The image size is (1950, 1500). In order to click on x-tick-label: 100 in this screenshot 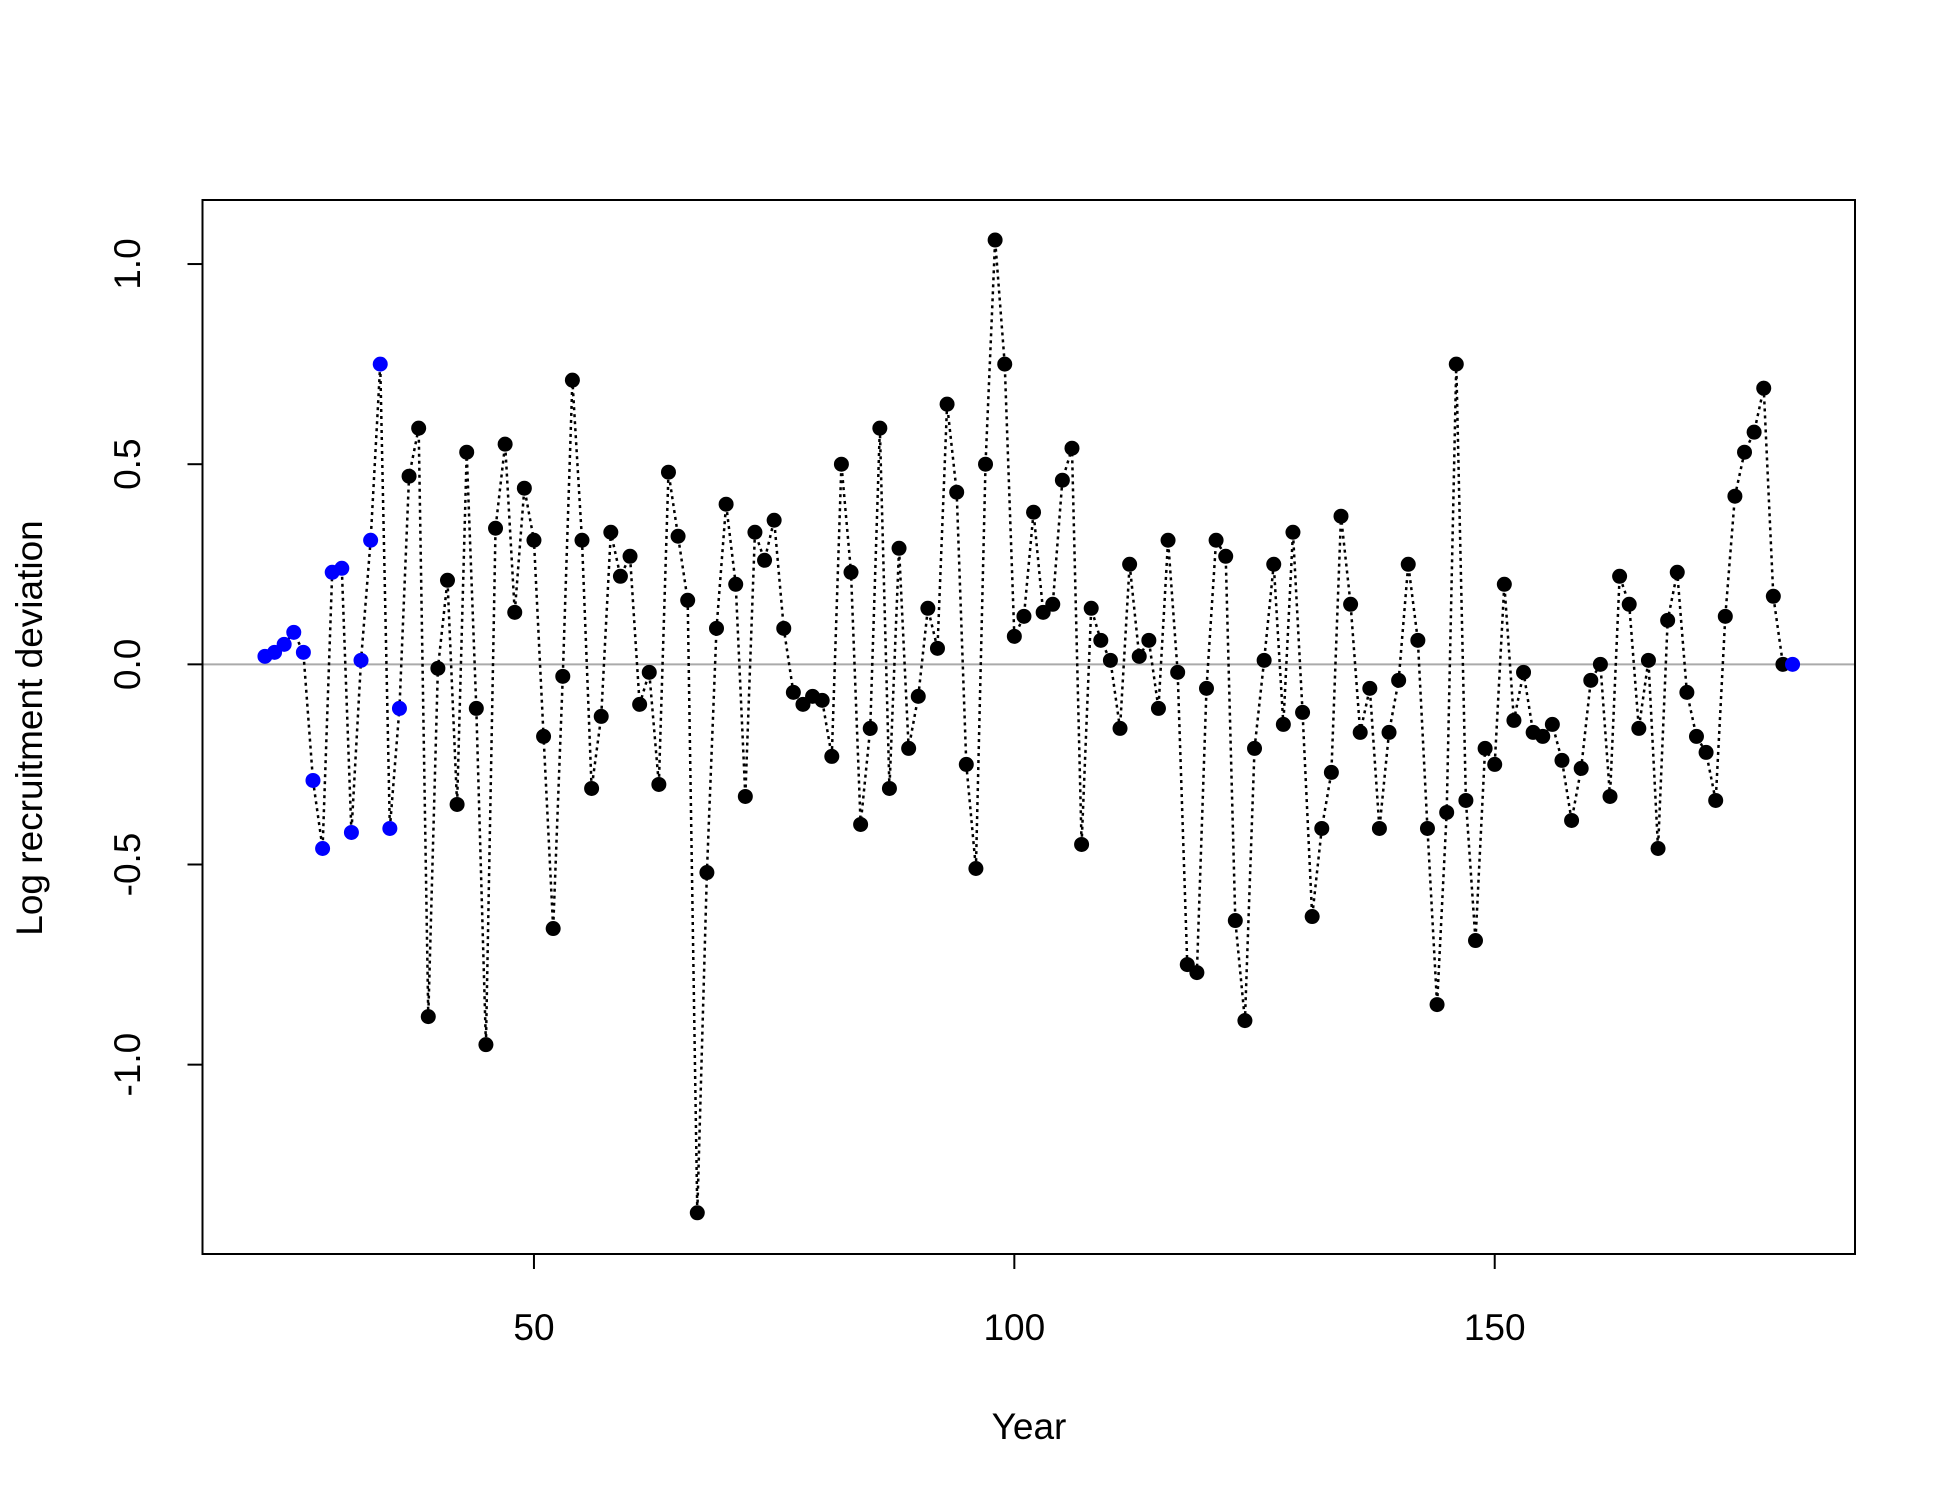, I will do `click(1014, 1327)`.